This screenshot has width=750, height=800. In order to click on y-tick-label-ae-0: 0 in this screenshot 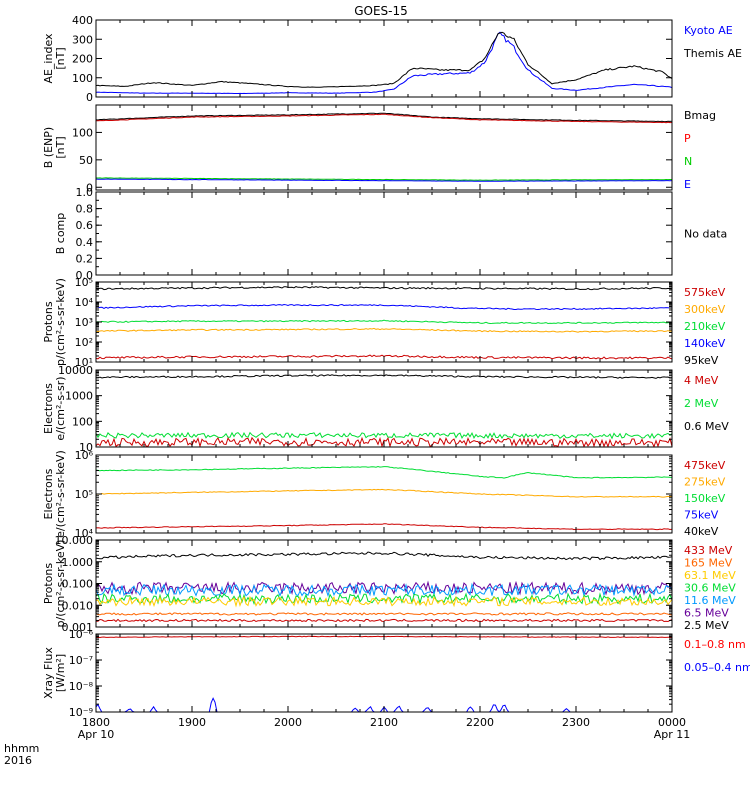, I will do `click(89, 97)`.